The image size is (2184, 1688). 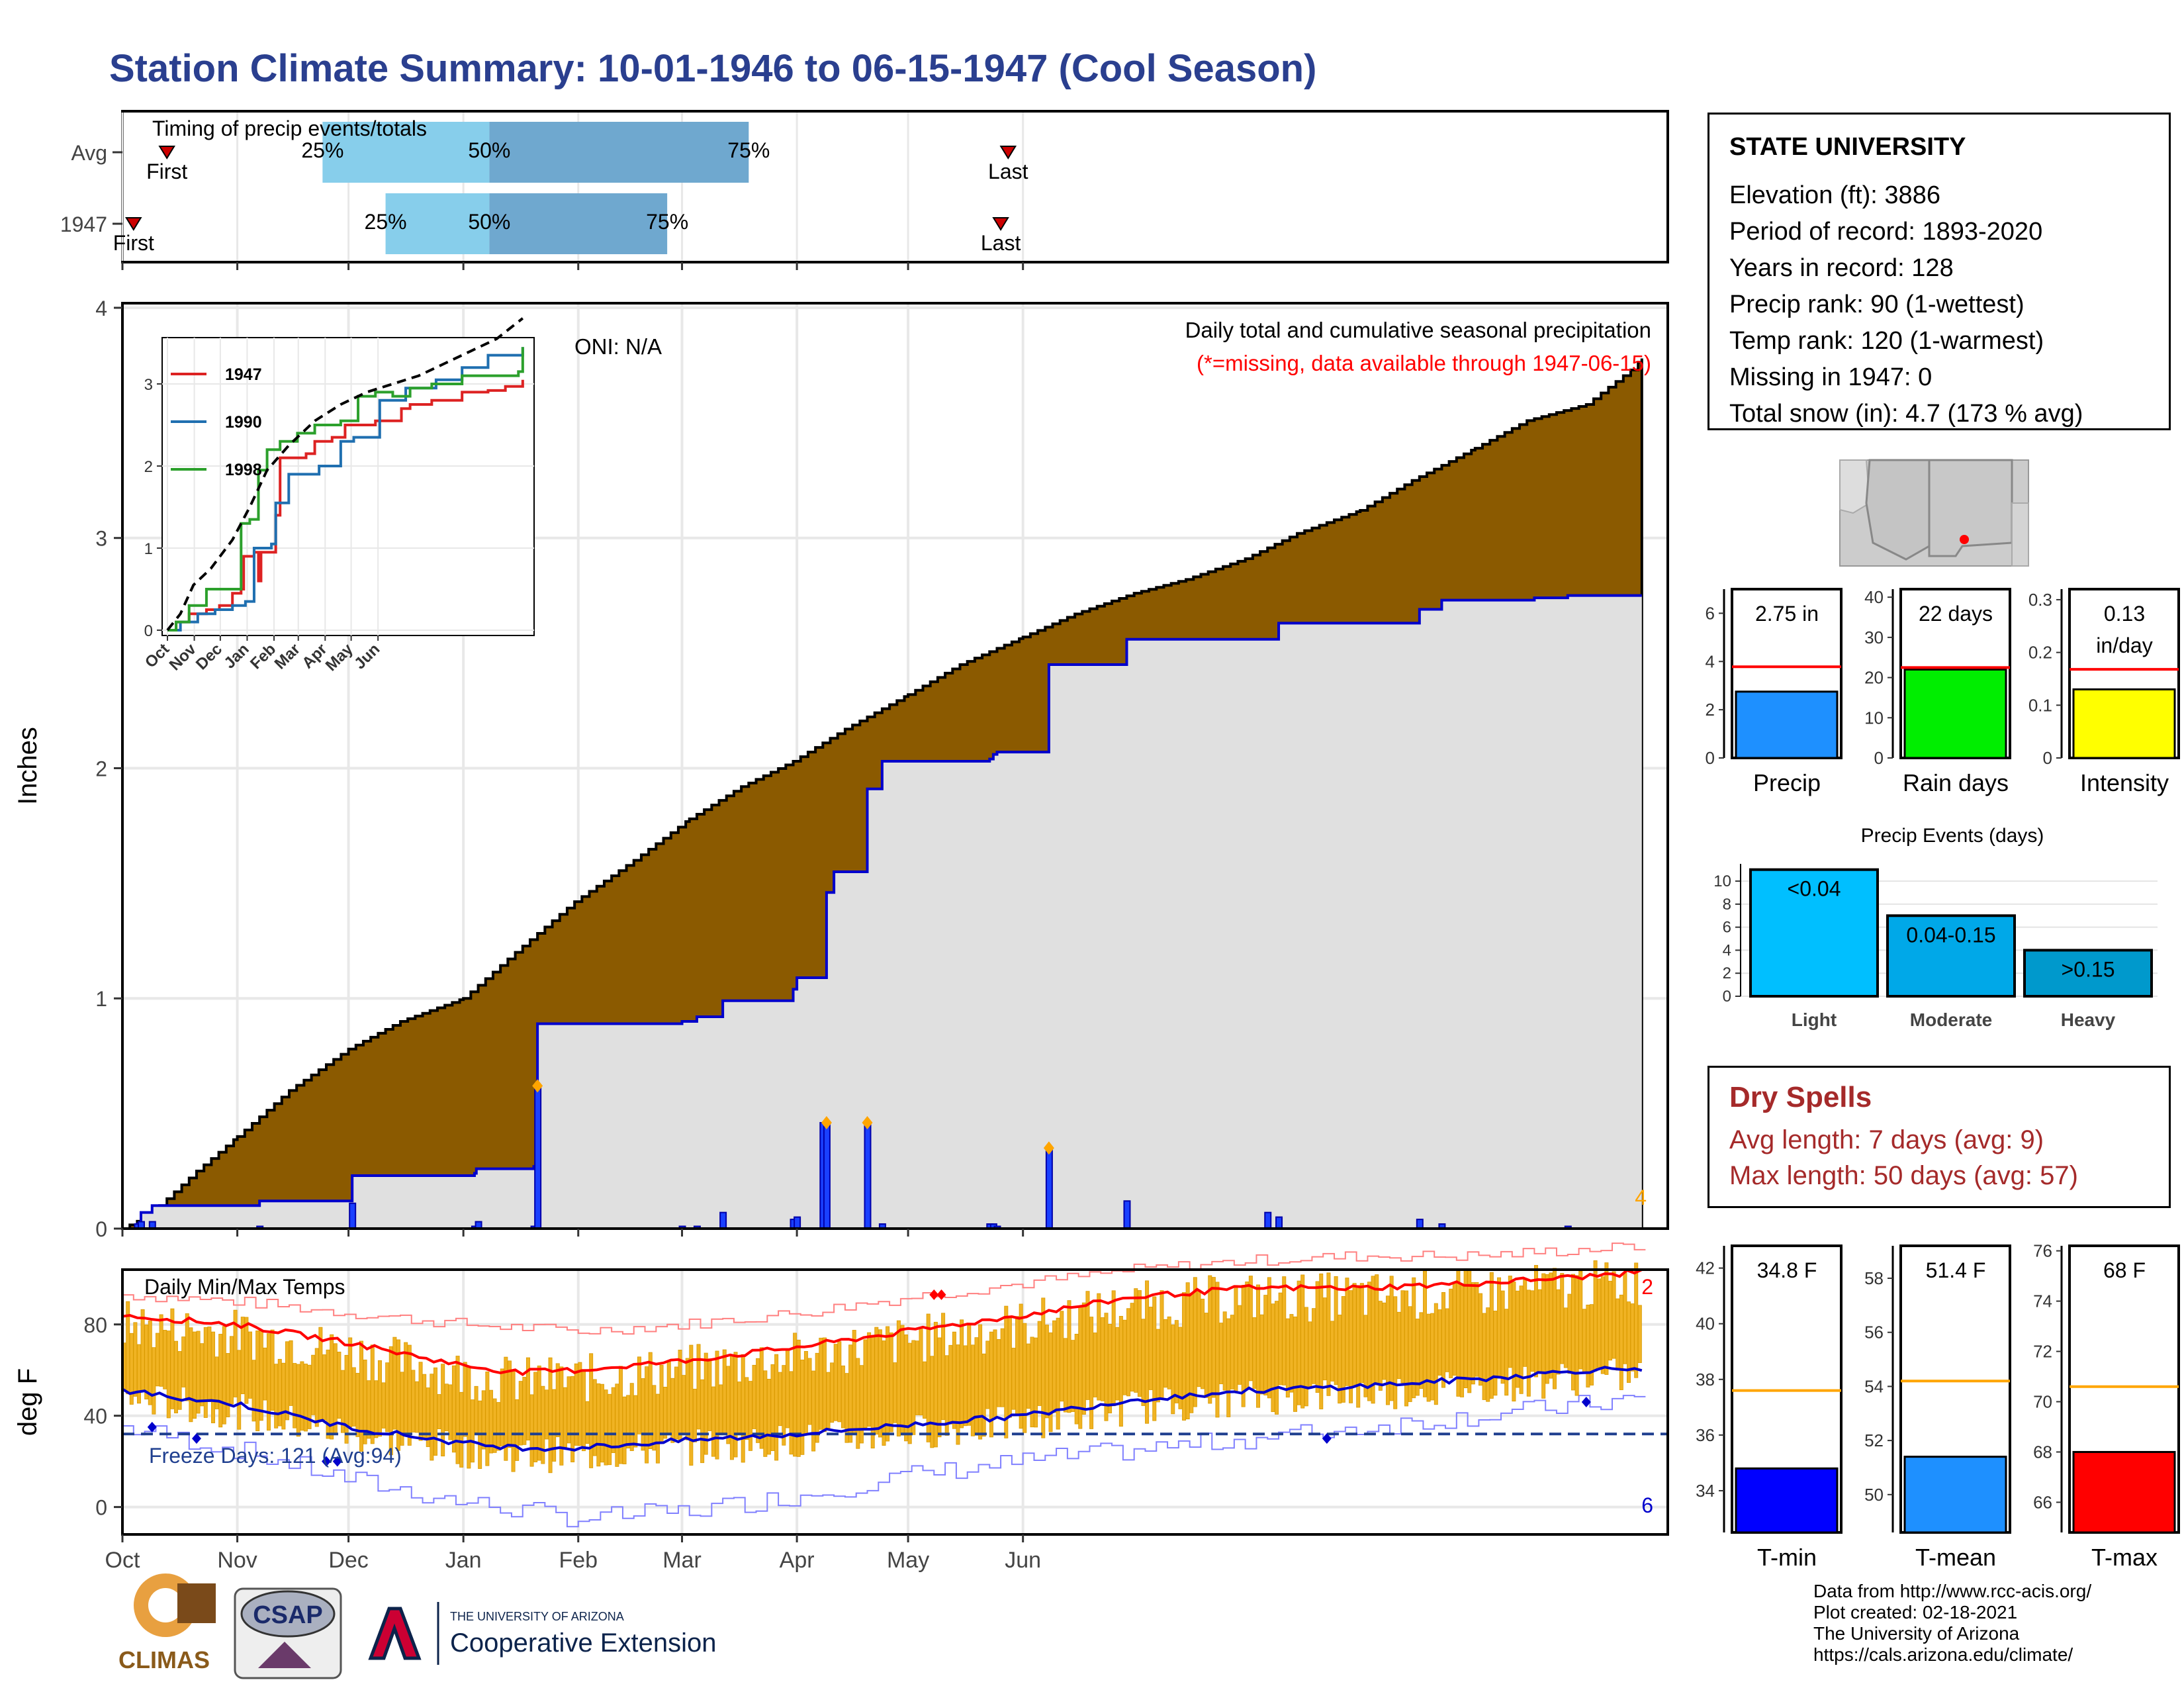 What do you see at coordinates (537, 1616) in the screenshot?
I see `uofa-logo-top: THE UNIVERSITY OF ARIZONA` at bounding box center [537, 1616].